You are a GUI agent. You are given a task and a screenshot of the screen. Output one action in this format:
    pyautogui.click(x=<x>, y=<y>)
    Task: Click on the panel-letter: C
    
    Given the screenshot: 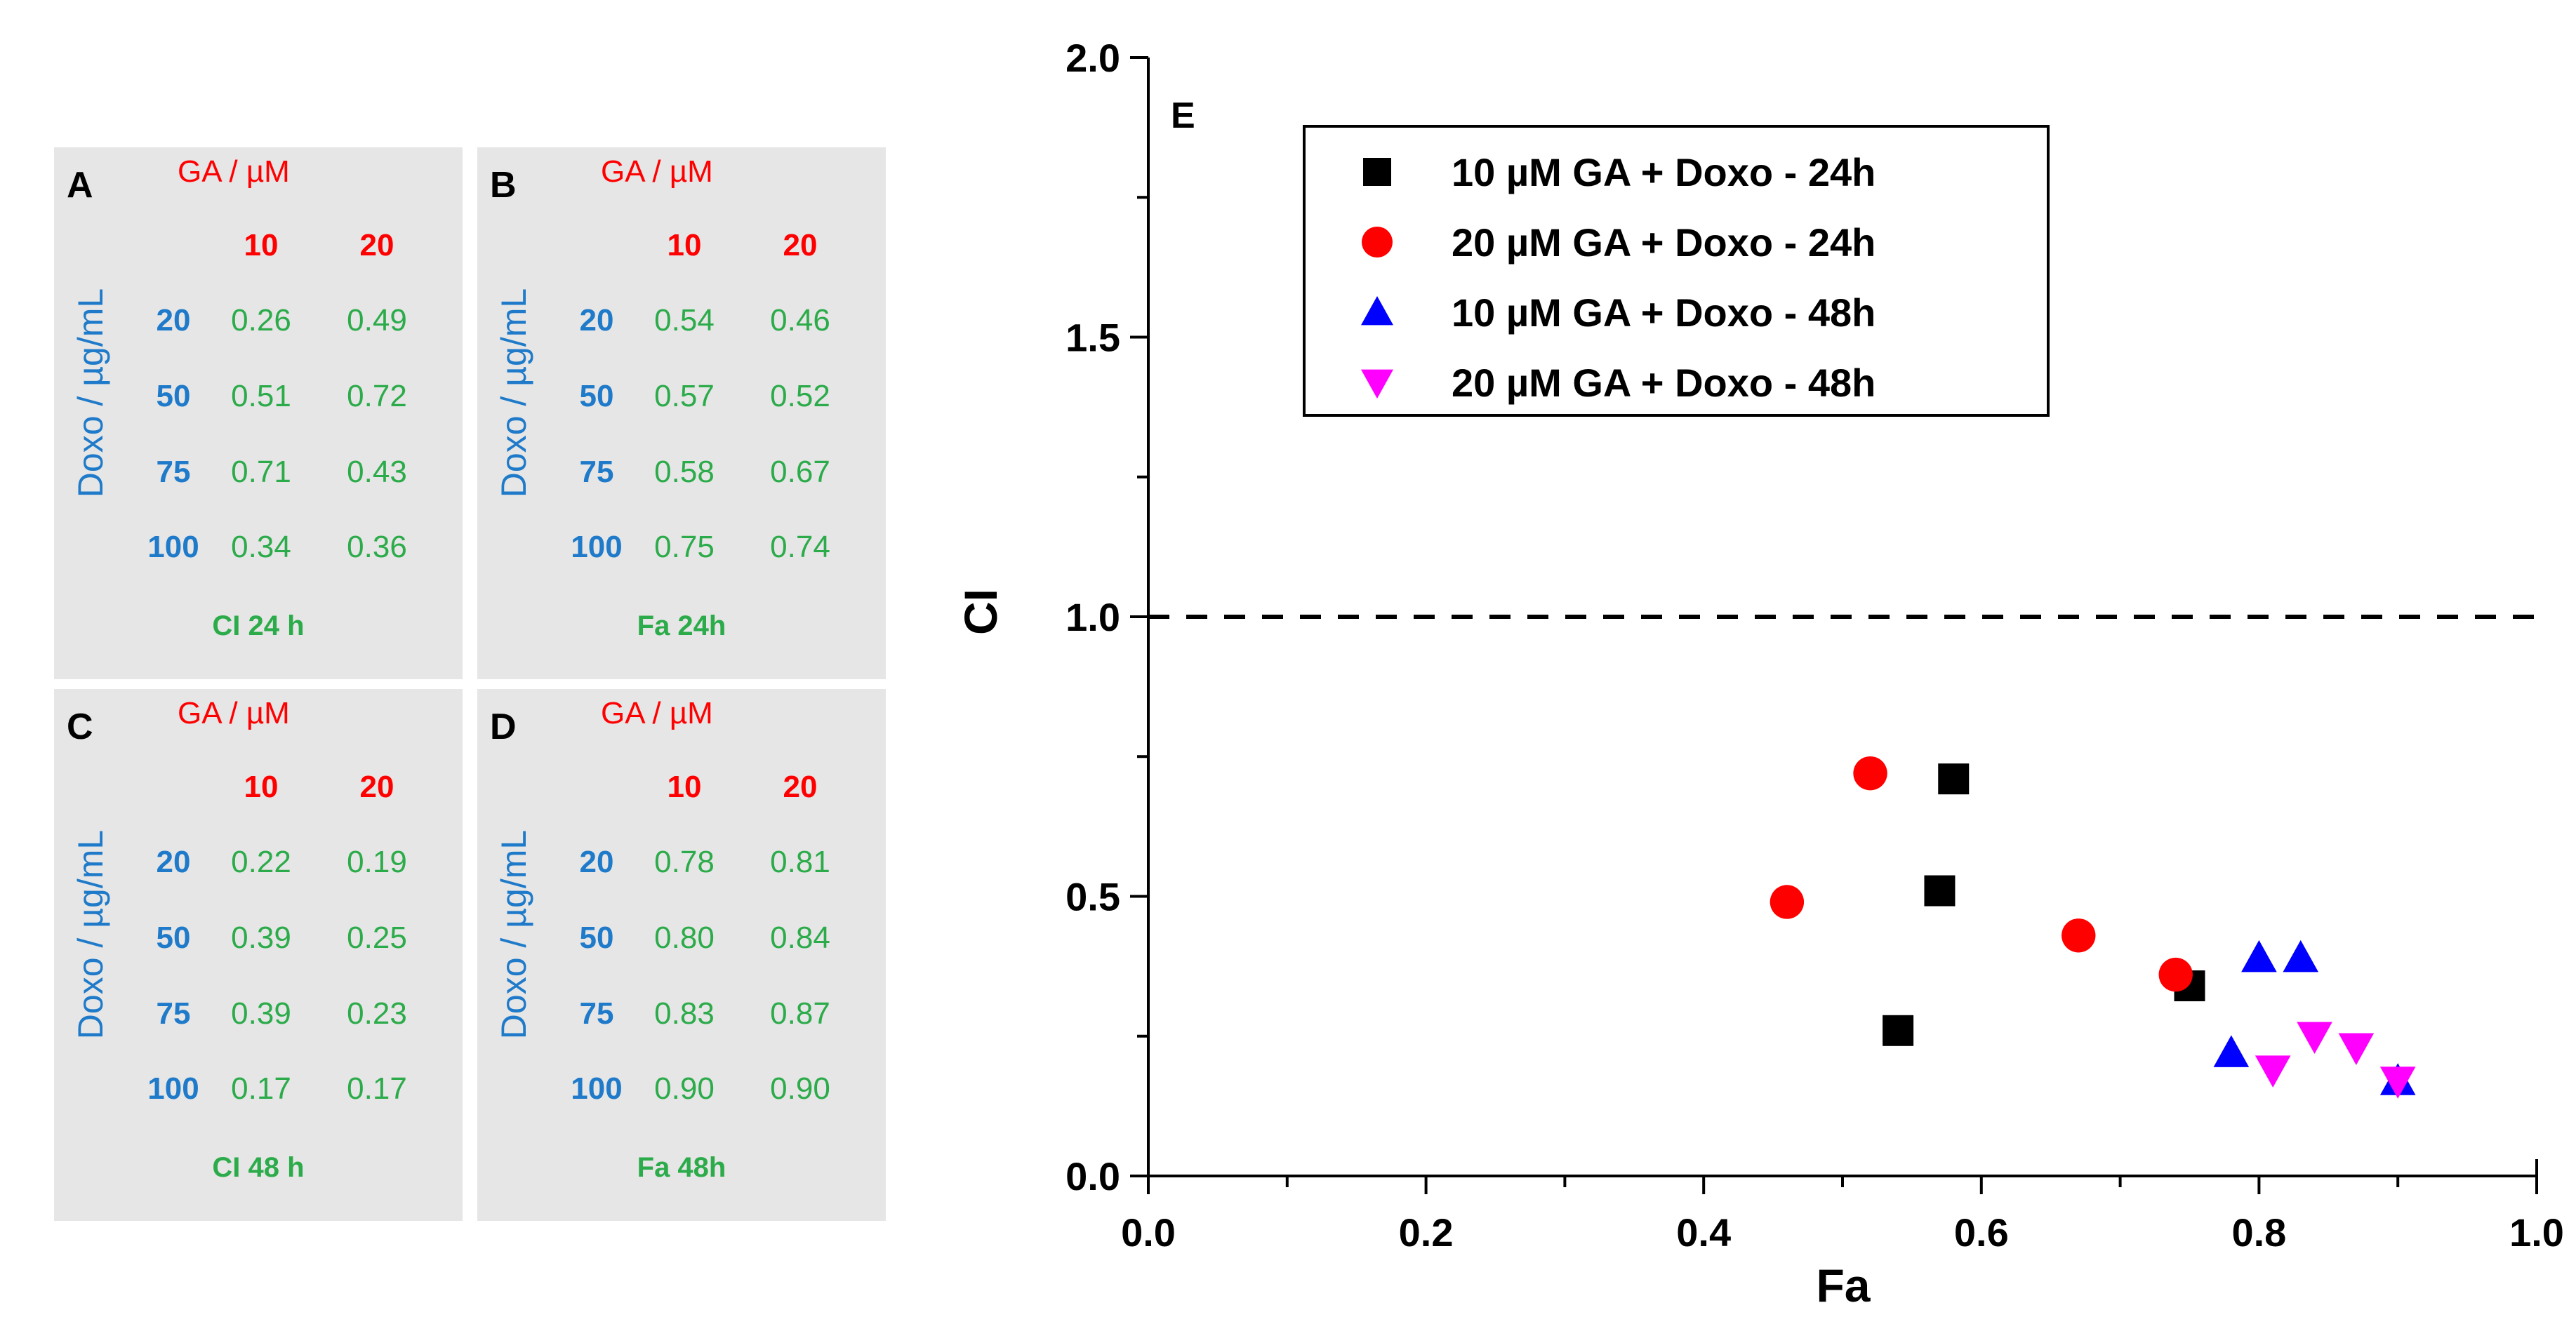 What is the action you would take?
    pyautogui.click(x=80, y=727)
    